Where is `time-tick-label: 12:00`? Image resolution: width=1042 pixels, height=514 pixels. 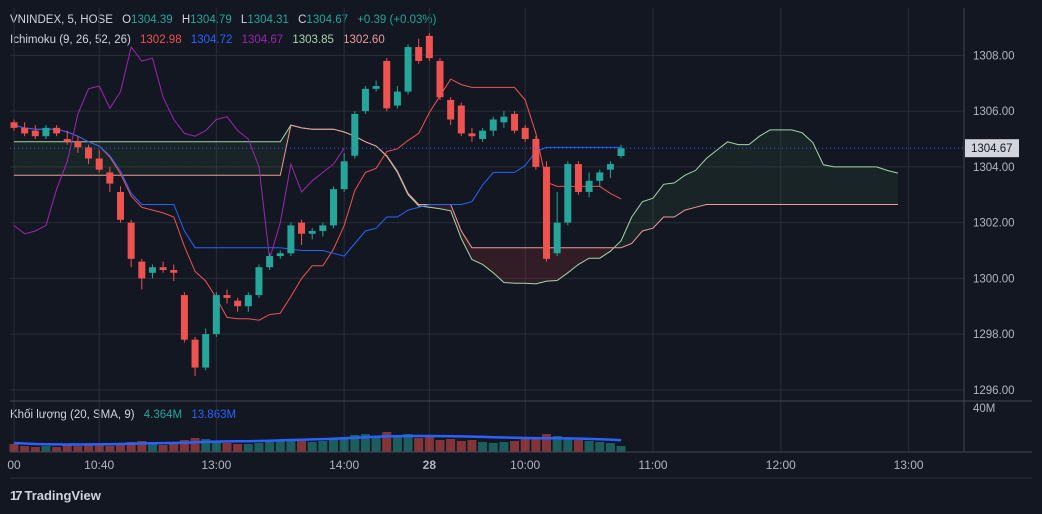
time-tick-label: 12:00 is located at coordinates (781, 465).